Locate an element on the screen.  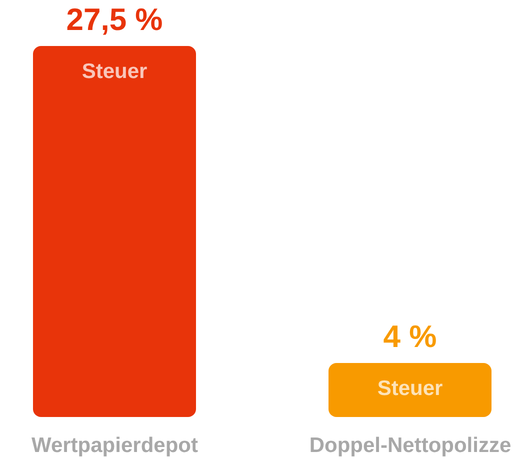
text: Steuer is located at coordinates (410, 388).